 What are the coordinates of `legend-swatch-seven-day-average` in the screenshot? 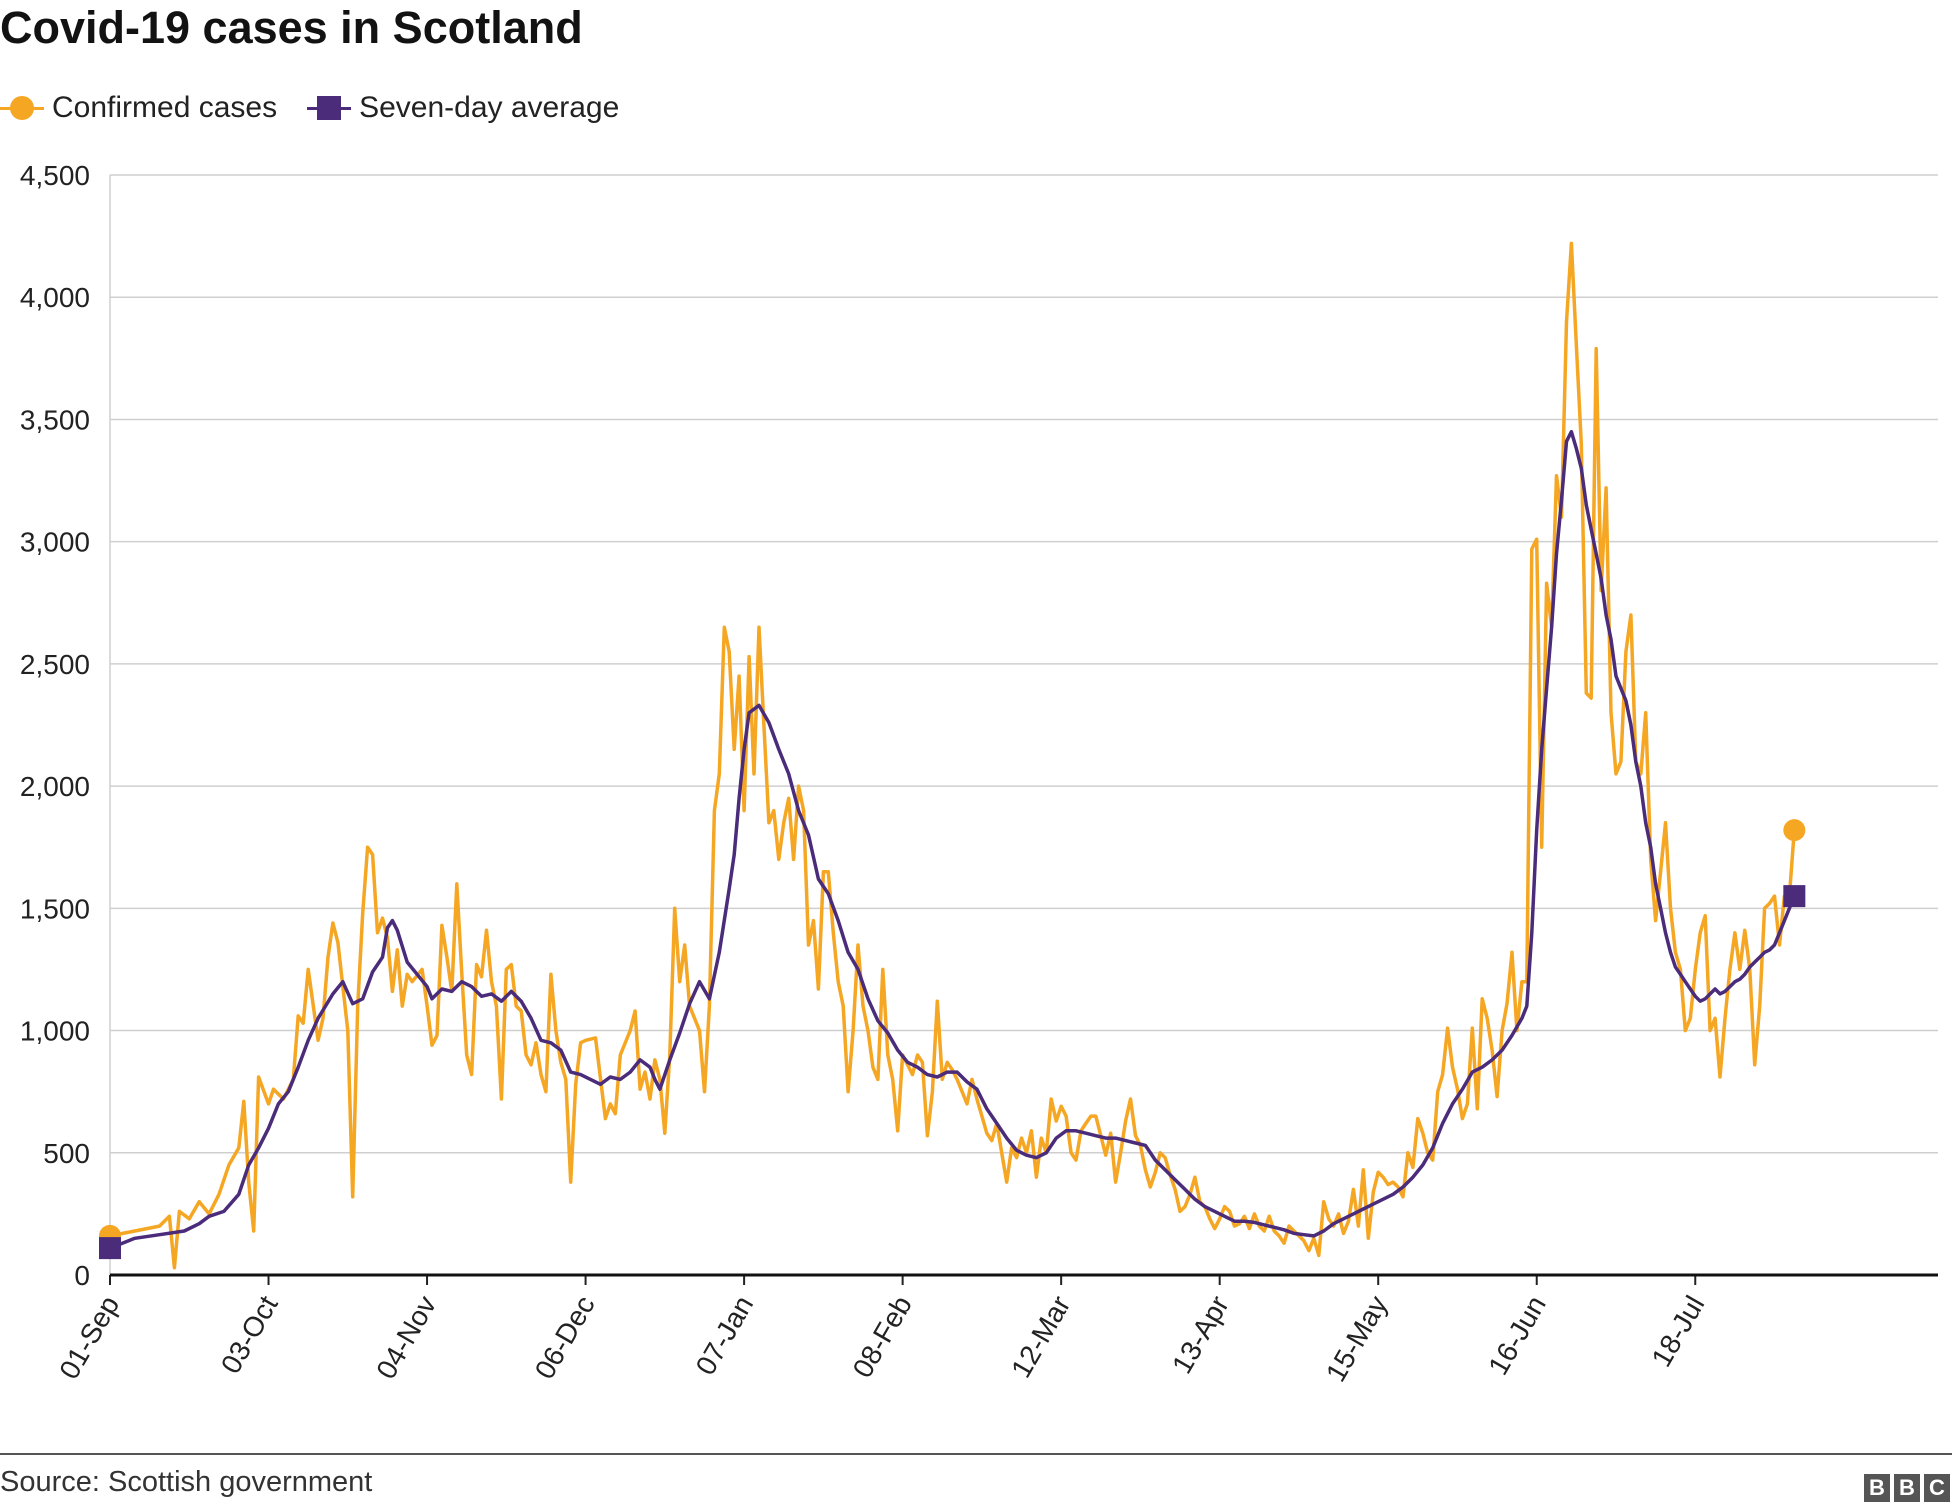 It's located at (329, 108).